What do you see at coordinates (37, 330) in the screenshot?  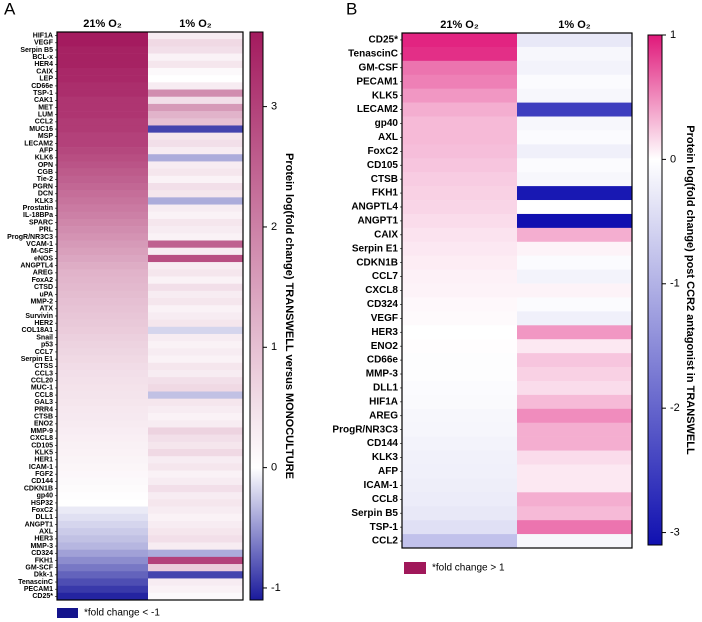 I see `row-label: COL18A1` at bounding box center [37, 330].